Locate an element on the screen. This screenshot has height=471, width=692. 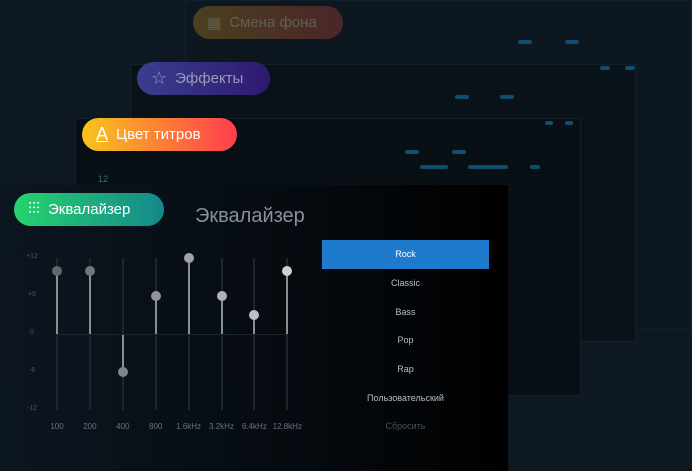
effects-button: ☆ Эффекты is located at coordinates (203, 78).